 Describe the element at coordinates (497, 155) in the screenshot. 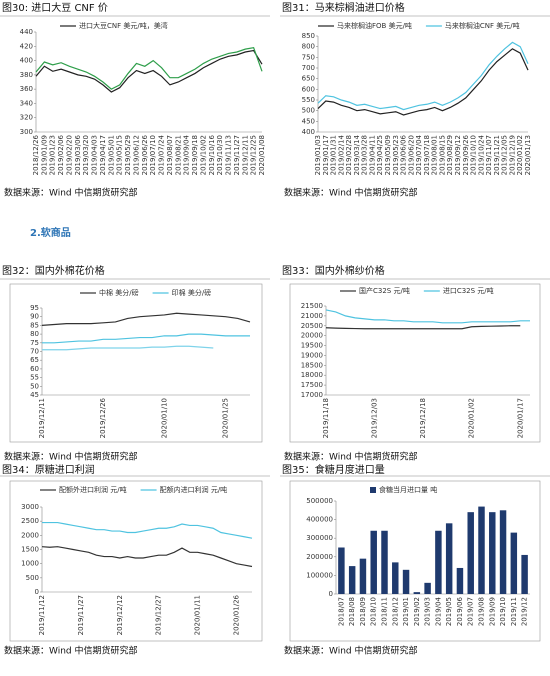

I see `x-tick-label: 2019/11/21` at that location.